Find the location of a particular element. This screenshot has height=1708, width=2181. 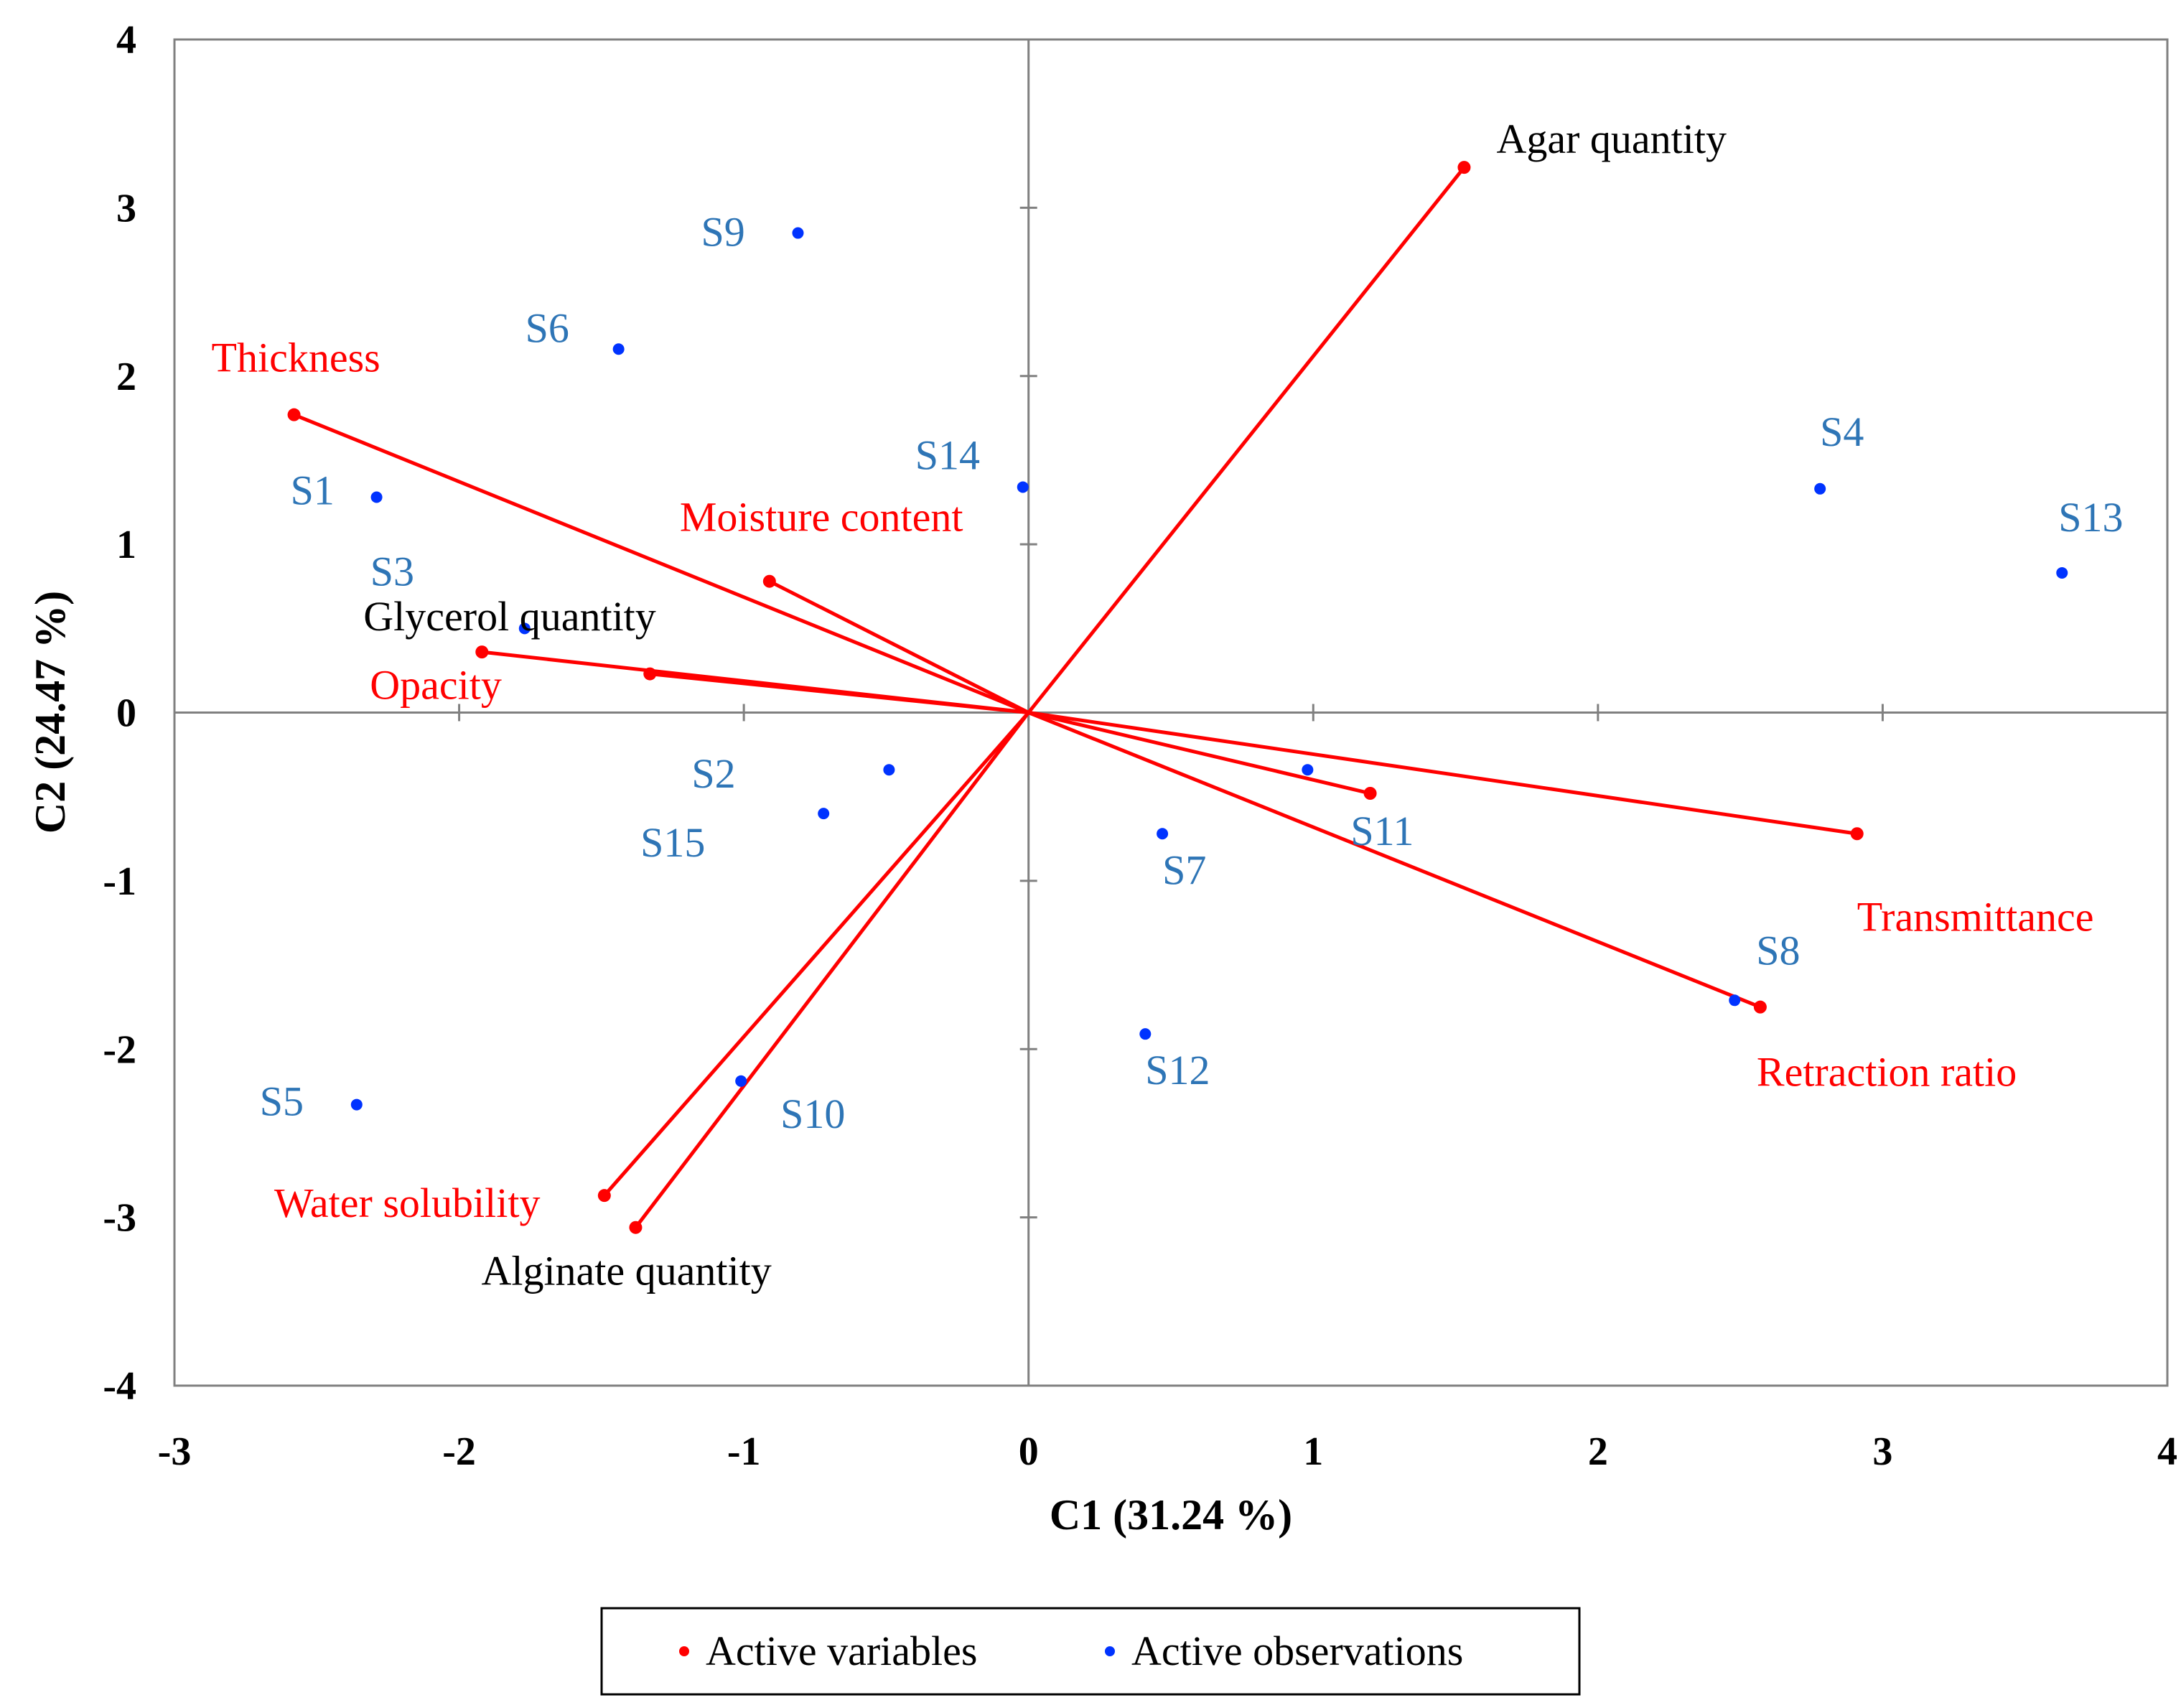

variable-label: Agar quantity is located at coordinates (1611, 139).